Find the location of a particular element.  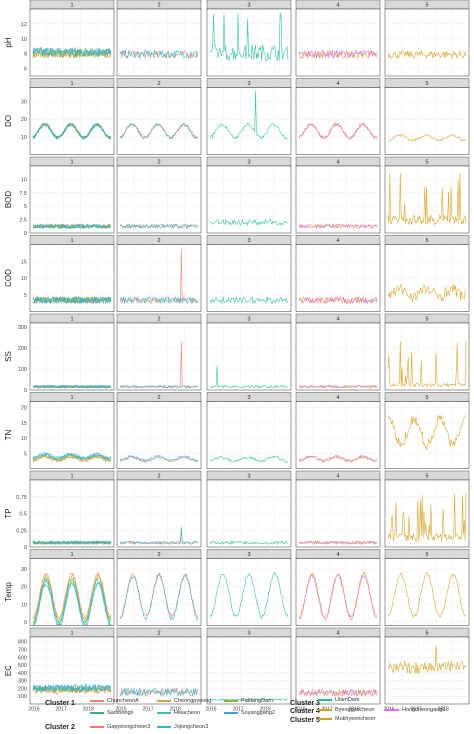

series-line-byeoggyecheon-bod is located at coordinates (338, 226).